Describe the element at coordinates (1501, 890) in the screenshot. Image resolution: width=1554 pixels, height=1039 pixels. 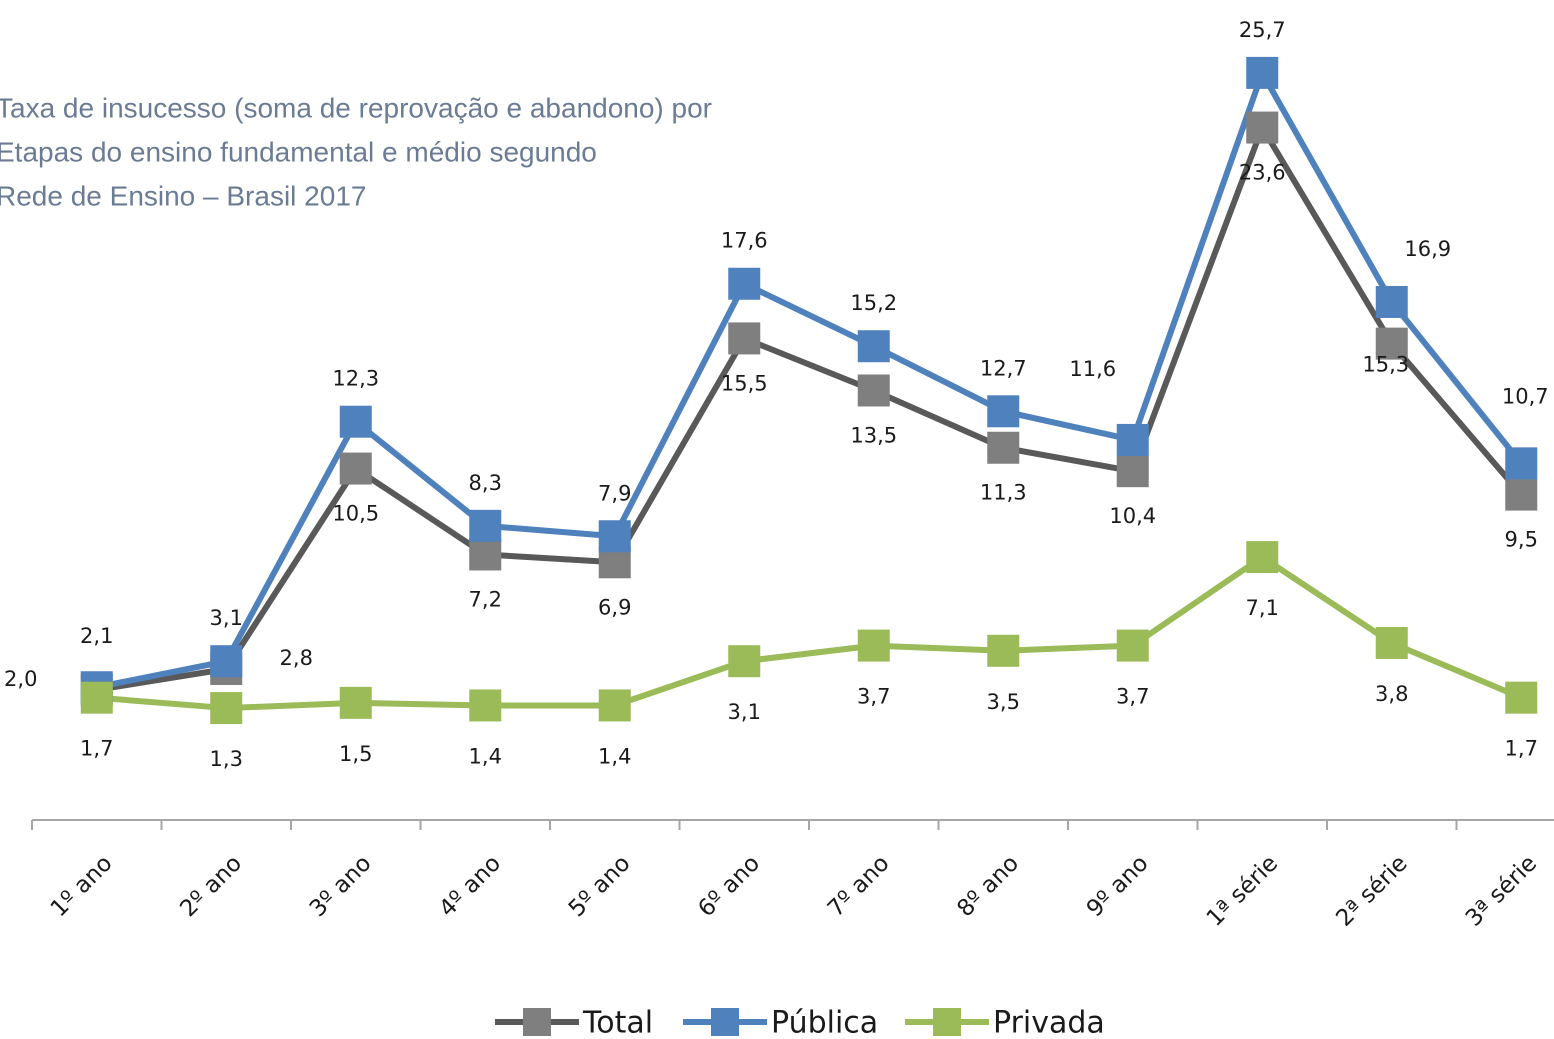
I see `x-tick-label: 3ª série` at that location.